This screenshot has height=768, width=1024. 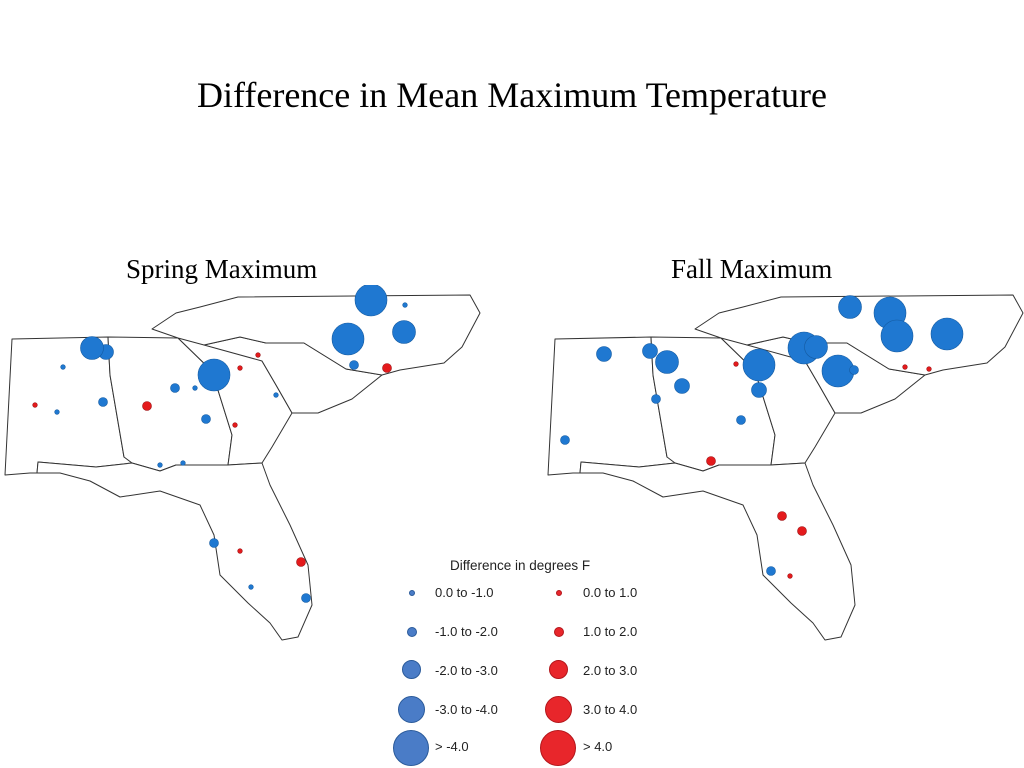 I want to click on legend-label-cooling: -2.0 to -3.0, so click(x=466, y=670).